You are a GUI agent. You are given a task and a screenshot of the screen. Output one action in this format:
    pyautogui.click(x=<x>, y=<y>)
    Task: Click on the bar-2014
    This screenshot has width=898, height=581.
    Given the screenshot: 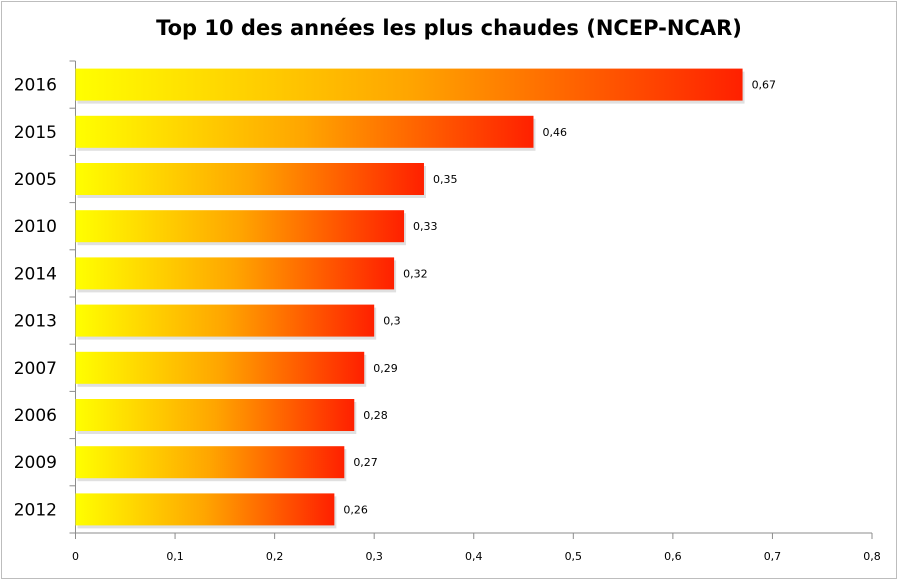 What is the action you would take?
    pyautogui.click(x=235, y=273)
    